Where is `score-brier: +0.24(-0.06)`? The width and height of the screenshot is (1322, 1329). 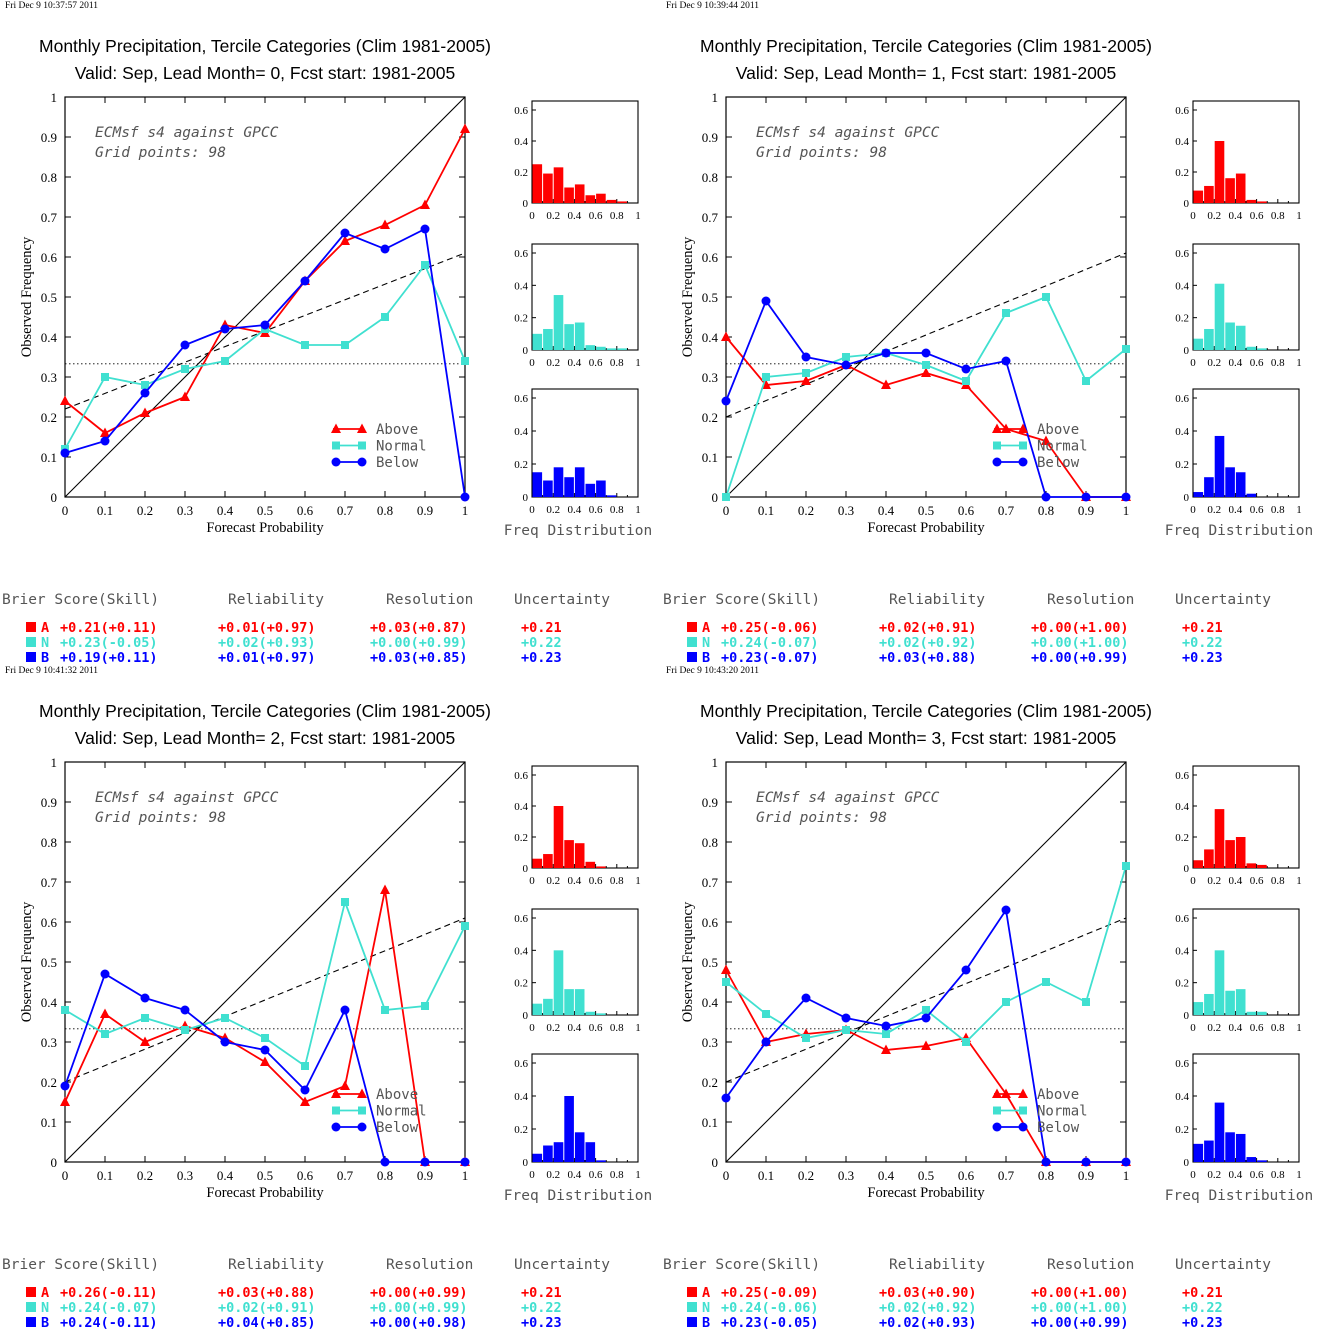 score-brier: +0.24(-0.06) is located at coordinates (770, 1308).